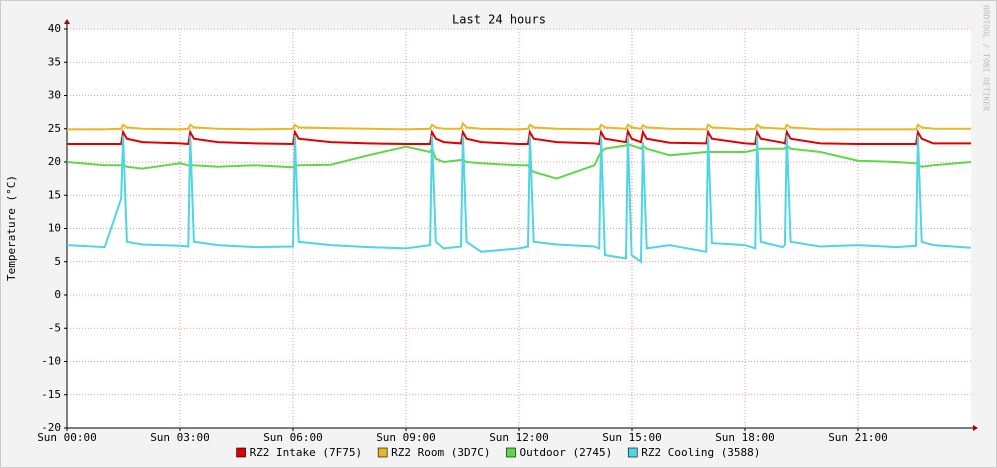 This screenshot has height=468, width=997. Describe the element at coordinates (700, 452) in the screenshot. I see `legend-label: RZ2 Cooling (3588)` at that location.